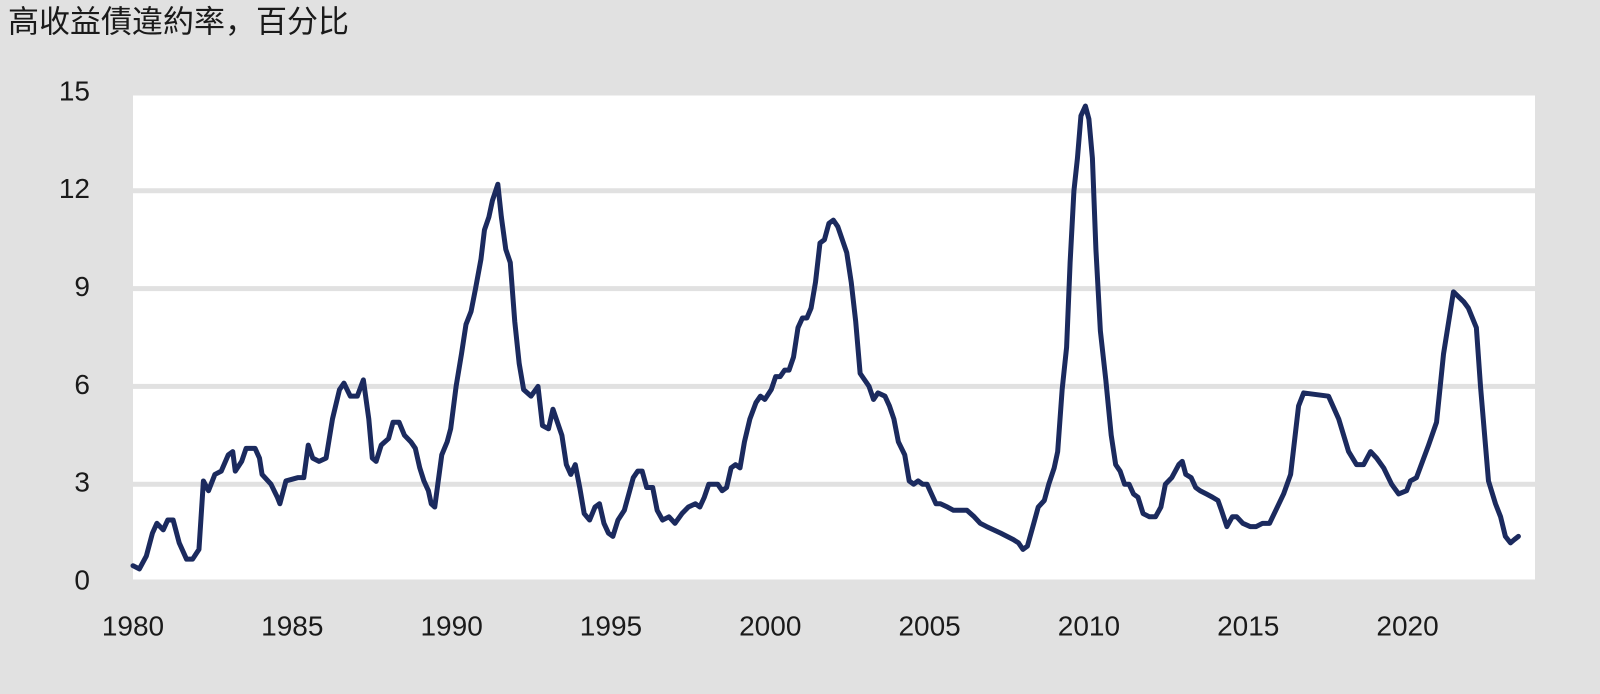 The height and width of the screenshot is (694, 1600). I want to click on x-tick-label: 2020, so click(1407, 625).